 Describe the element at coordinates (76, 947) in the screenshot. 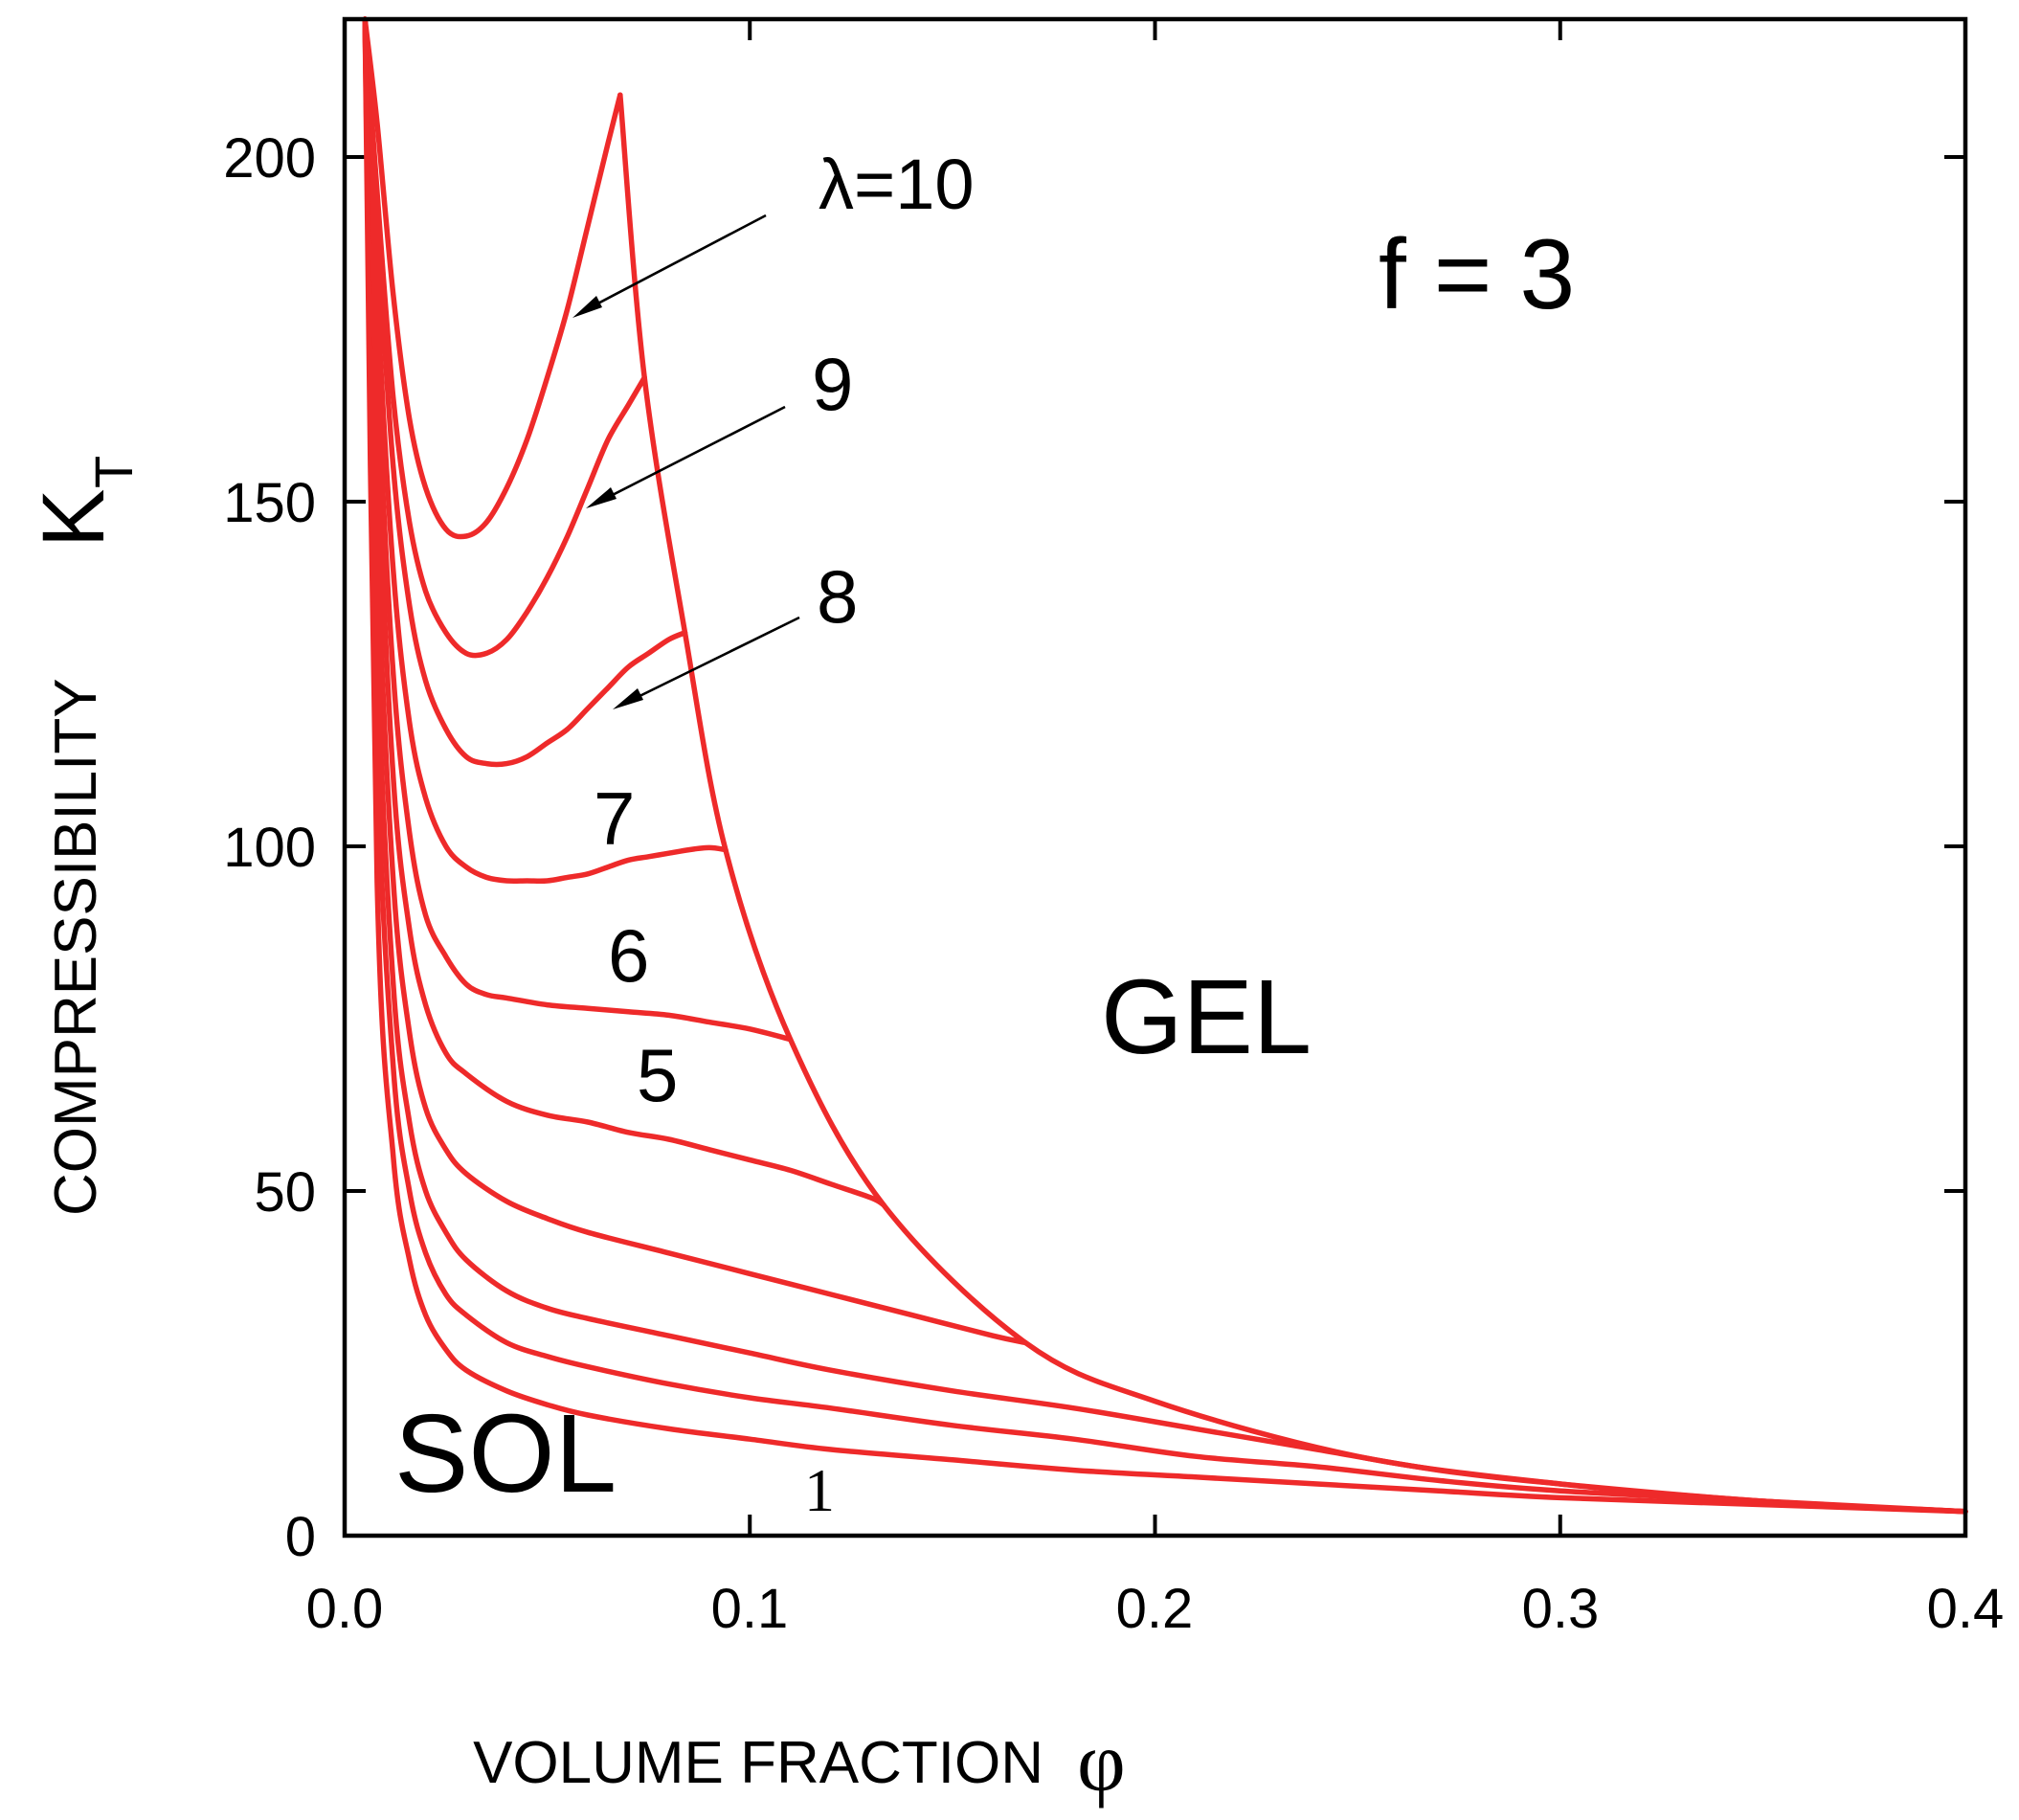

I see `y-axis-title: COMPRESSIBILITY` at that location.